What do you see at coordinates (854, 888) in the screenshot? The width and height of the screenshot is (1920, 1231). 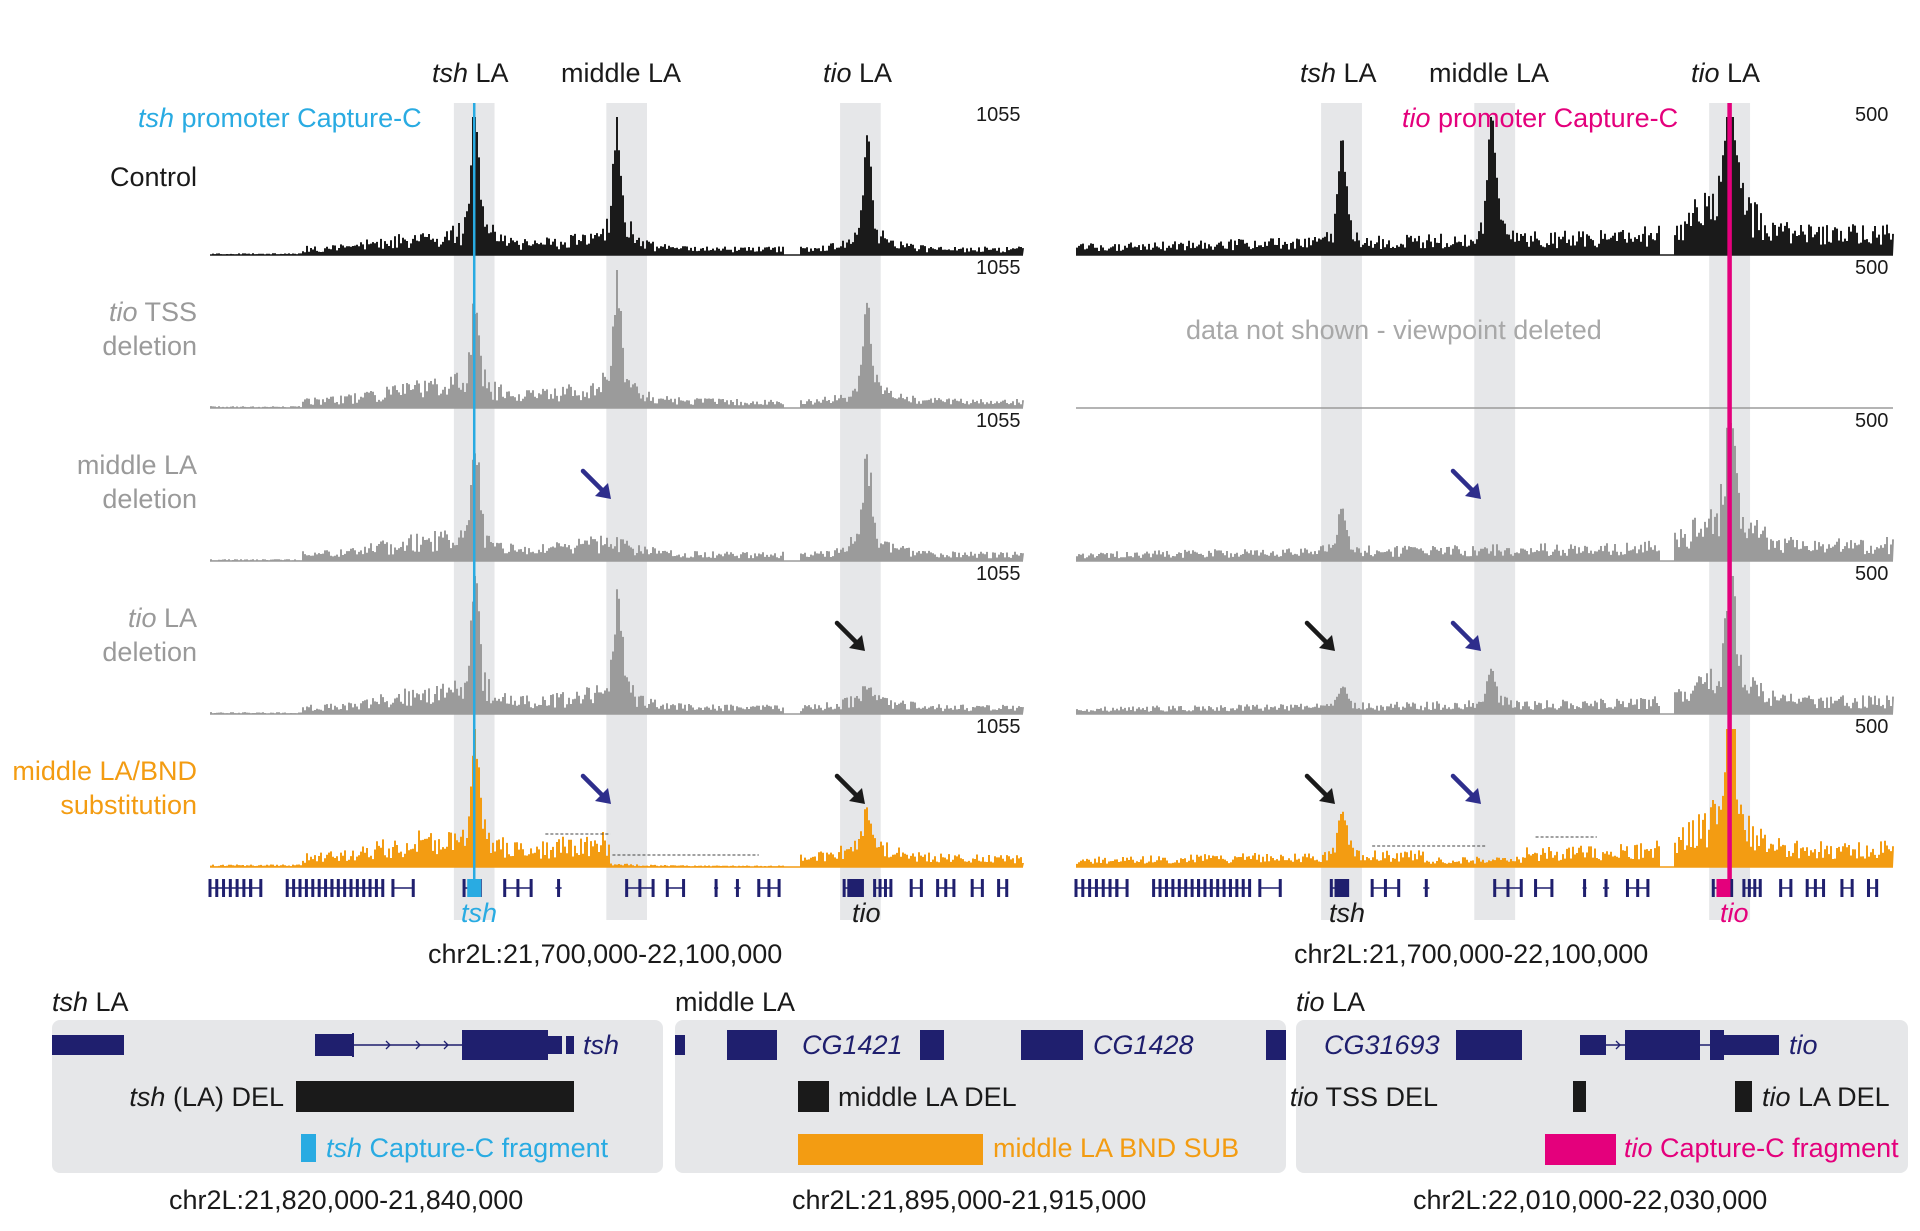 I see `gene-tio-highlight` at bounding box center [854, 888].